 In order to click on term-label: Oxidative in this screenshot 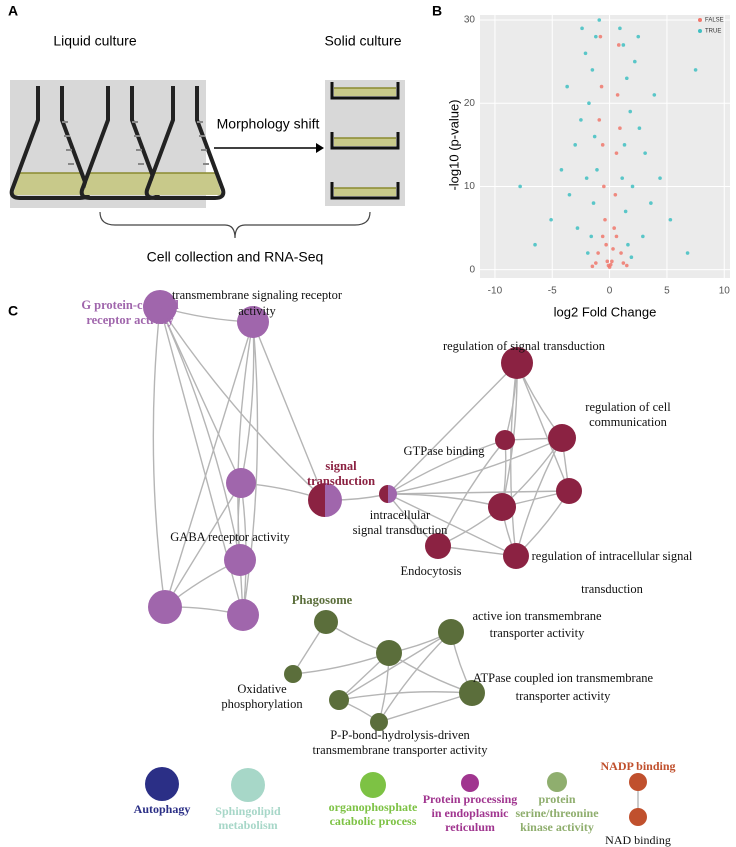, I will do `click(262, 689)`.